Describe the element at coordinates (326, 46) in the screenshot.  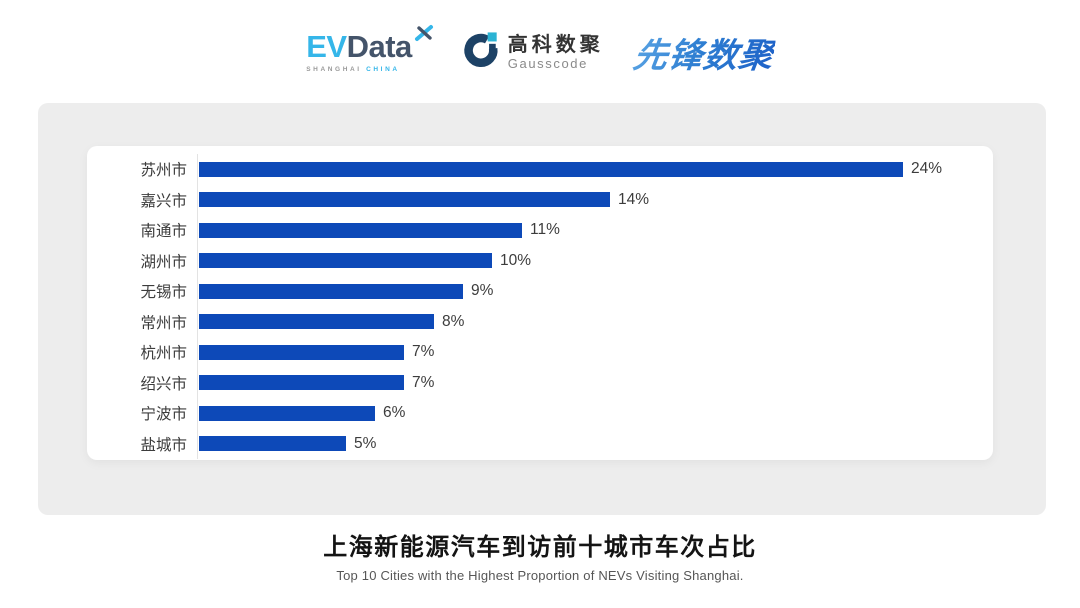
I see `evdata-ev-text: EV` at that location.